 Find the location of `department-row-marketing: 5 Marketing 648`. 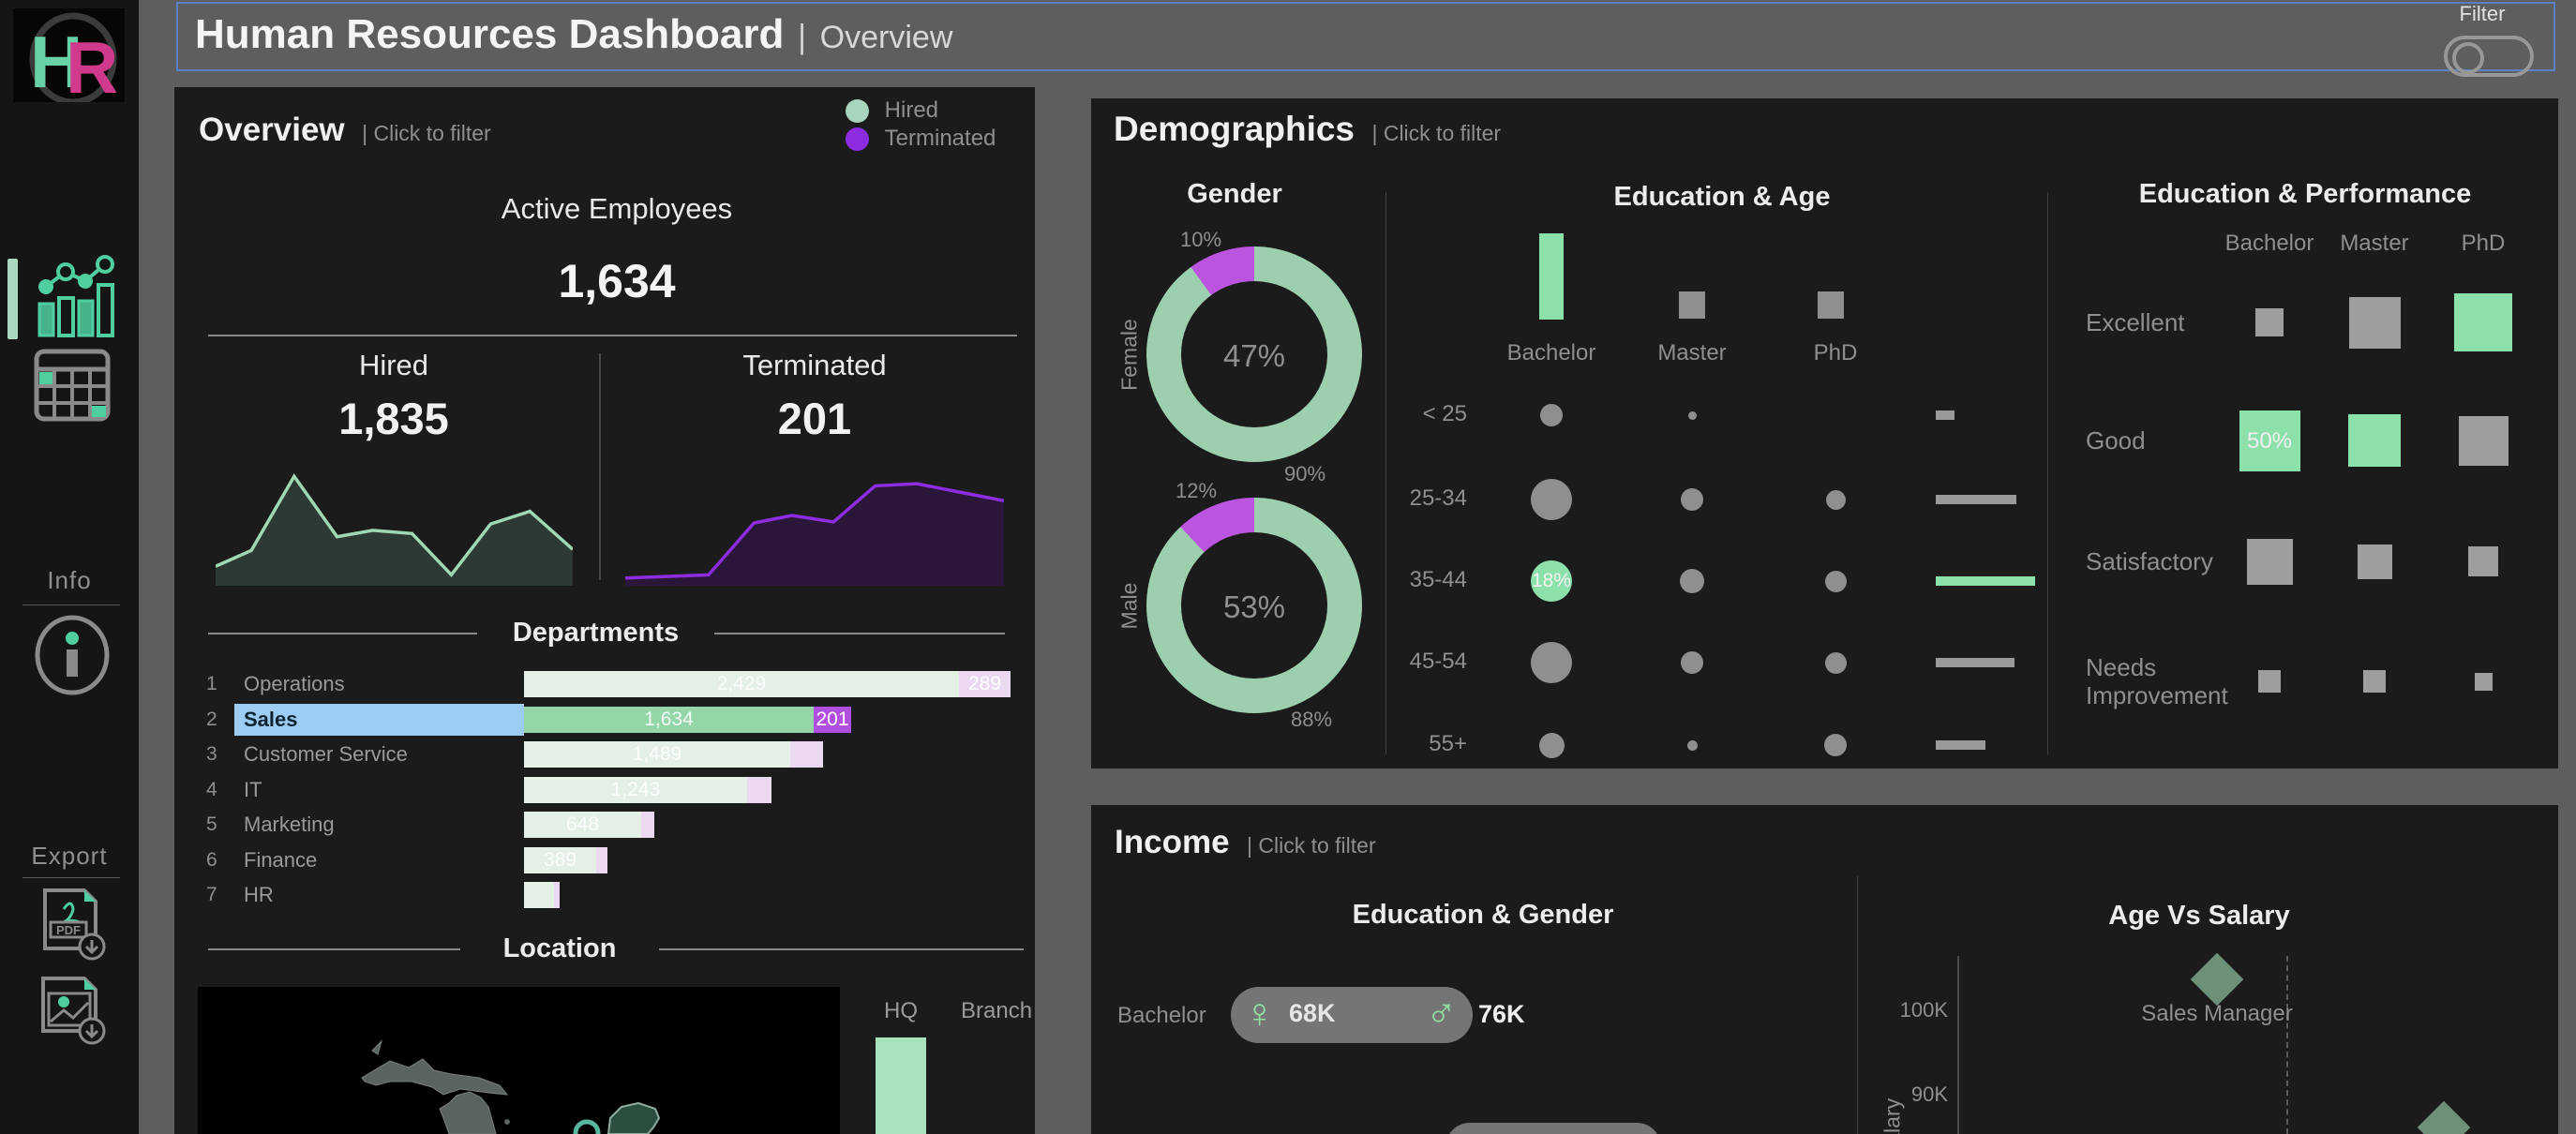

department-row-marketing: 5 Marketing 648 is located at coordinates (605, 825).